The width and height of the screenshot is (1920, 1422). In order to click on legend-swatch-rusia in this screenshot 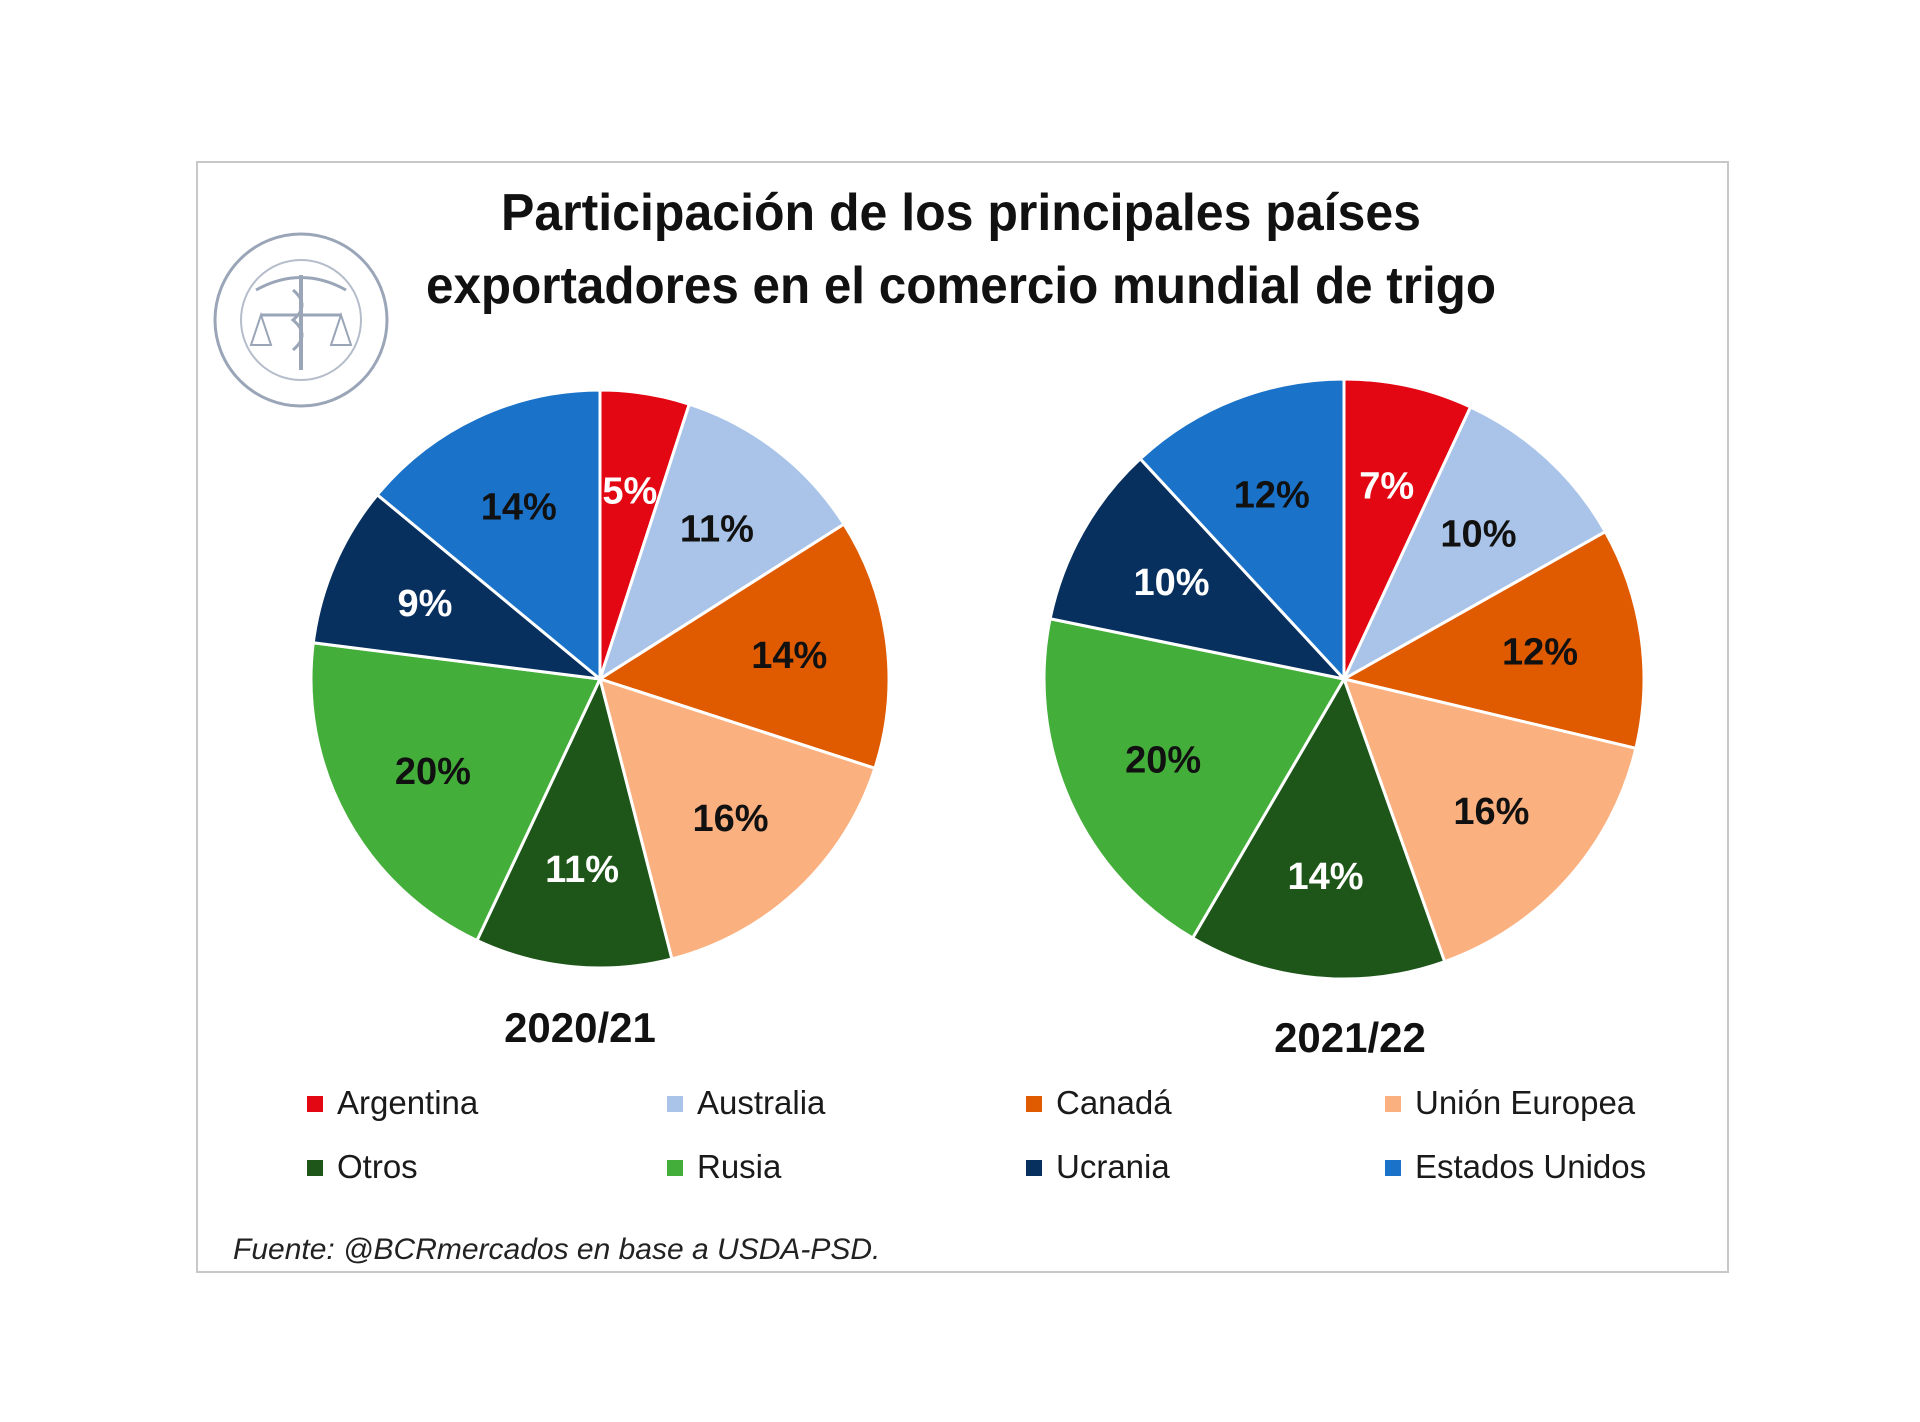, I will do `click(675, 1168)`.